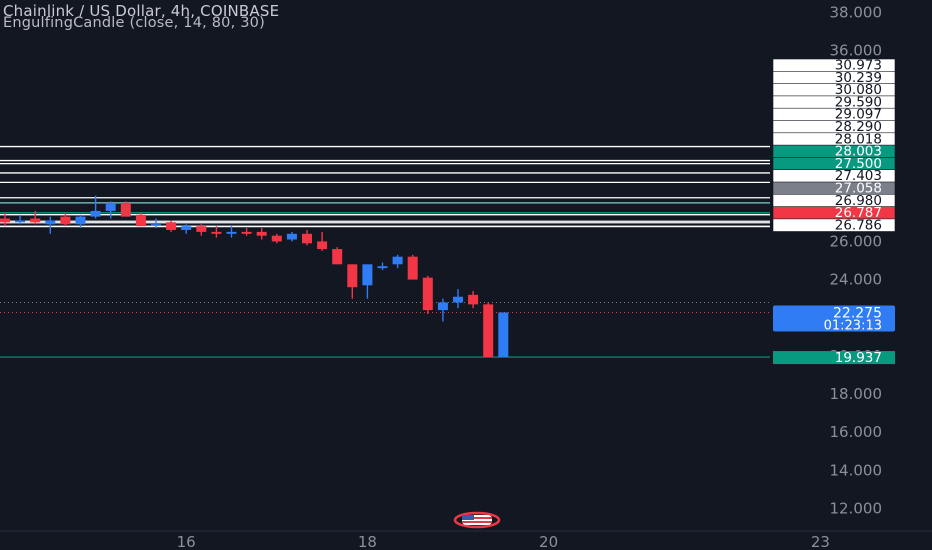 Image resolution: width=932 pixels, height=550 pixels. I want to click on y-tick-label-12: 36.000, so click(856, 51).